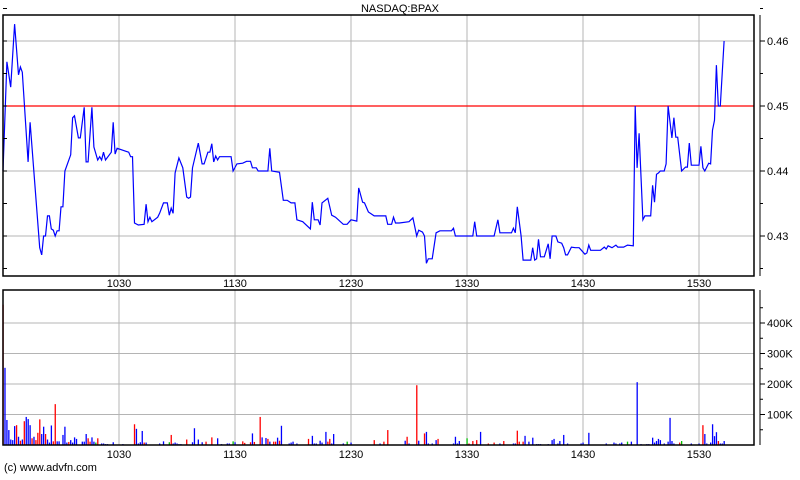 This screenshot has width=800, height=480. I want to click on chart-title: NASDAQ:BPAX, so click(400, 9).